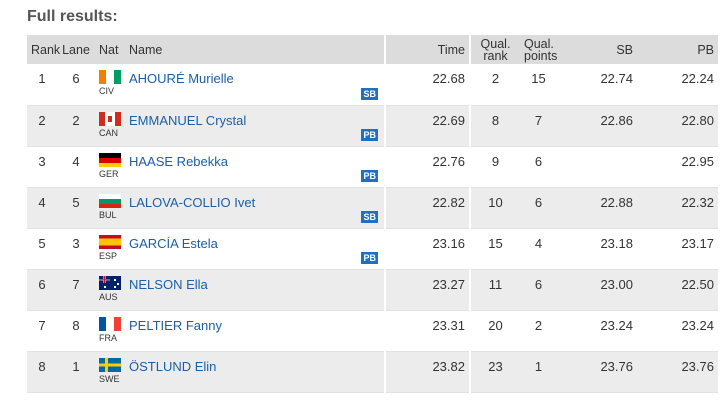  I want to click on rank: 5, so click(42, 243).